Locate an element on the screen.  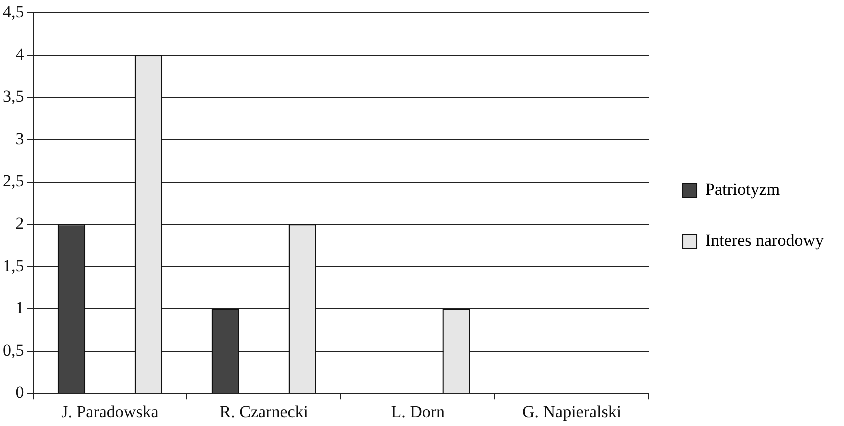
y-tick-label: 2,5 is located at coordinates (13, 181).